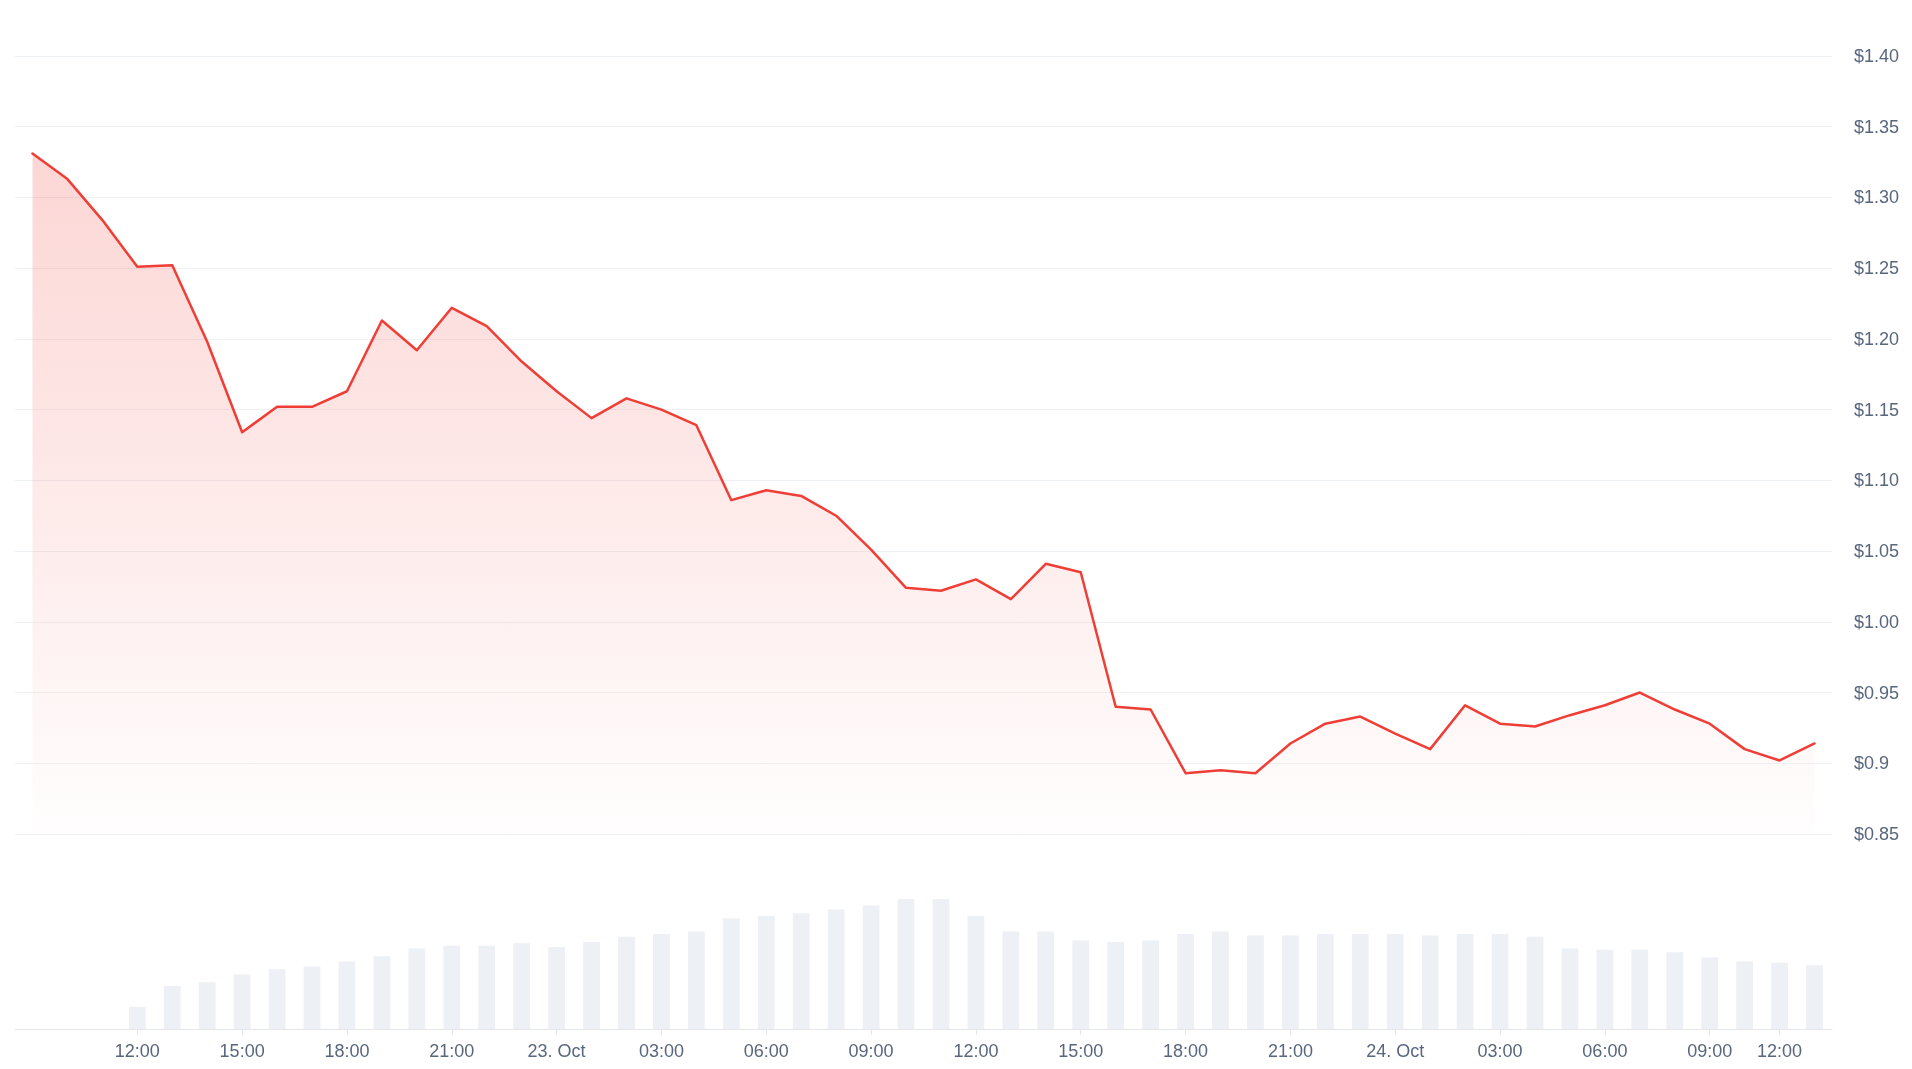  What do you see at coordinates (1395, 1051) in the screenshot?
I see `x-tick-label: 24. Oct` at bounding box center [1395, 1051].